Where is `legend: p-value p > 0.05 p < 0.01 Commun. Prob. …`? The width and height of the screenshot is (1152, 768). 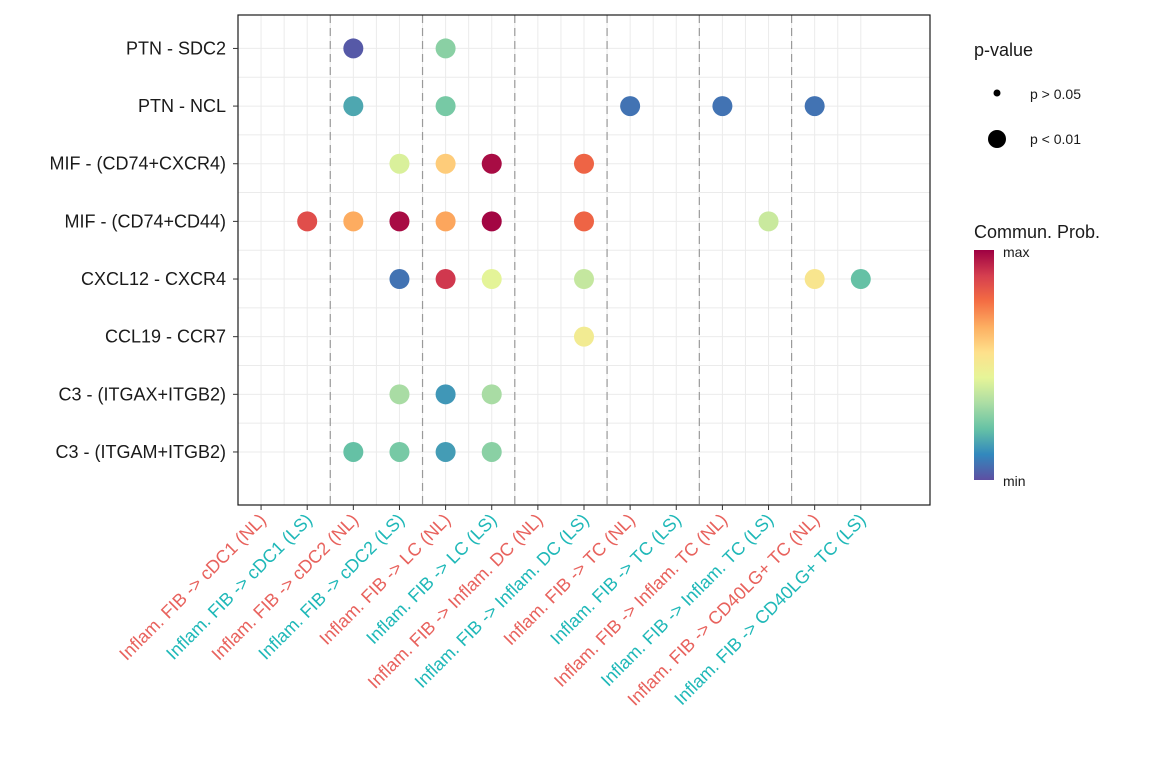
legend: p-value p > 0.05 p < 0.01 Commun. Prob. … is located at coordinates (1037, 264).